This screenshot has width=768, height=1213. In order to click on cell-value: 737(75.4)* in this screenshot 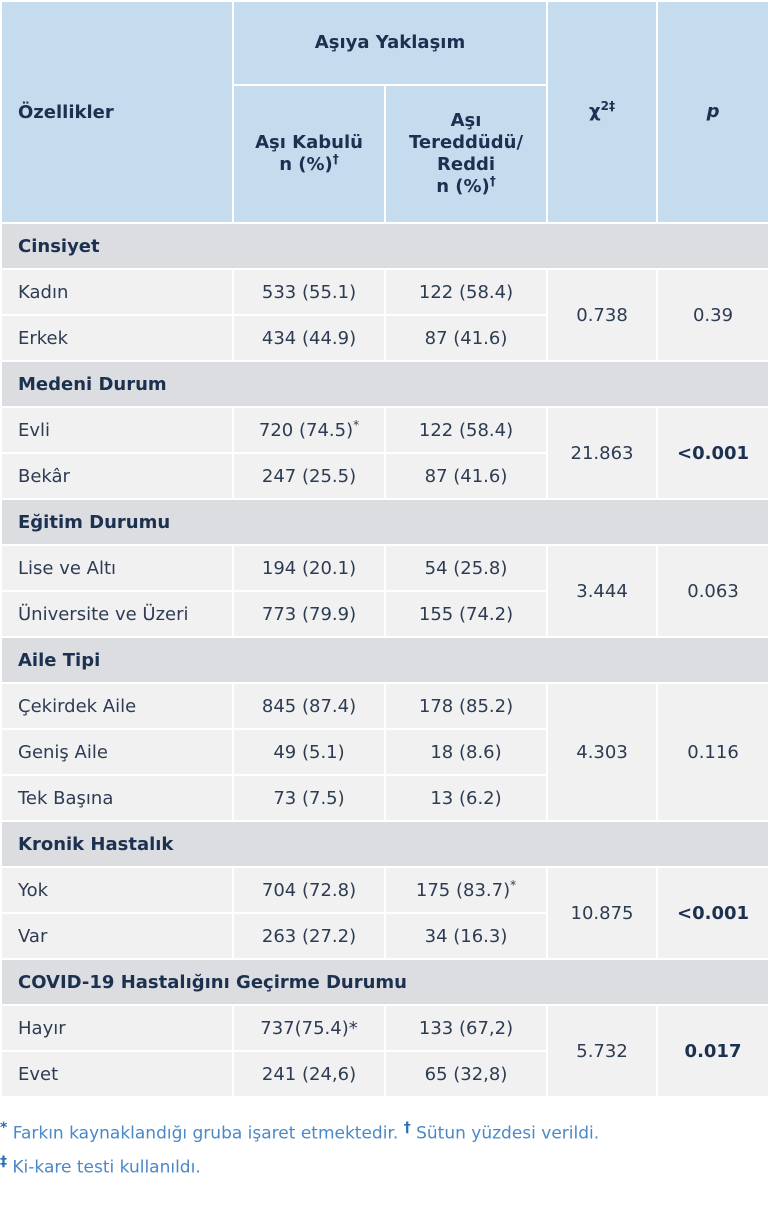, I will do `click(309, 1028)`.